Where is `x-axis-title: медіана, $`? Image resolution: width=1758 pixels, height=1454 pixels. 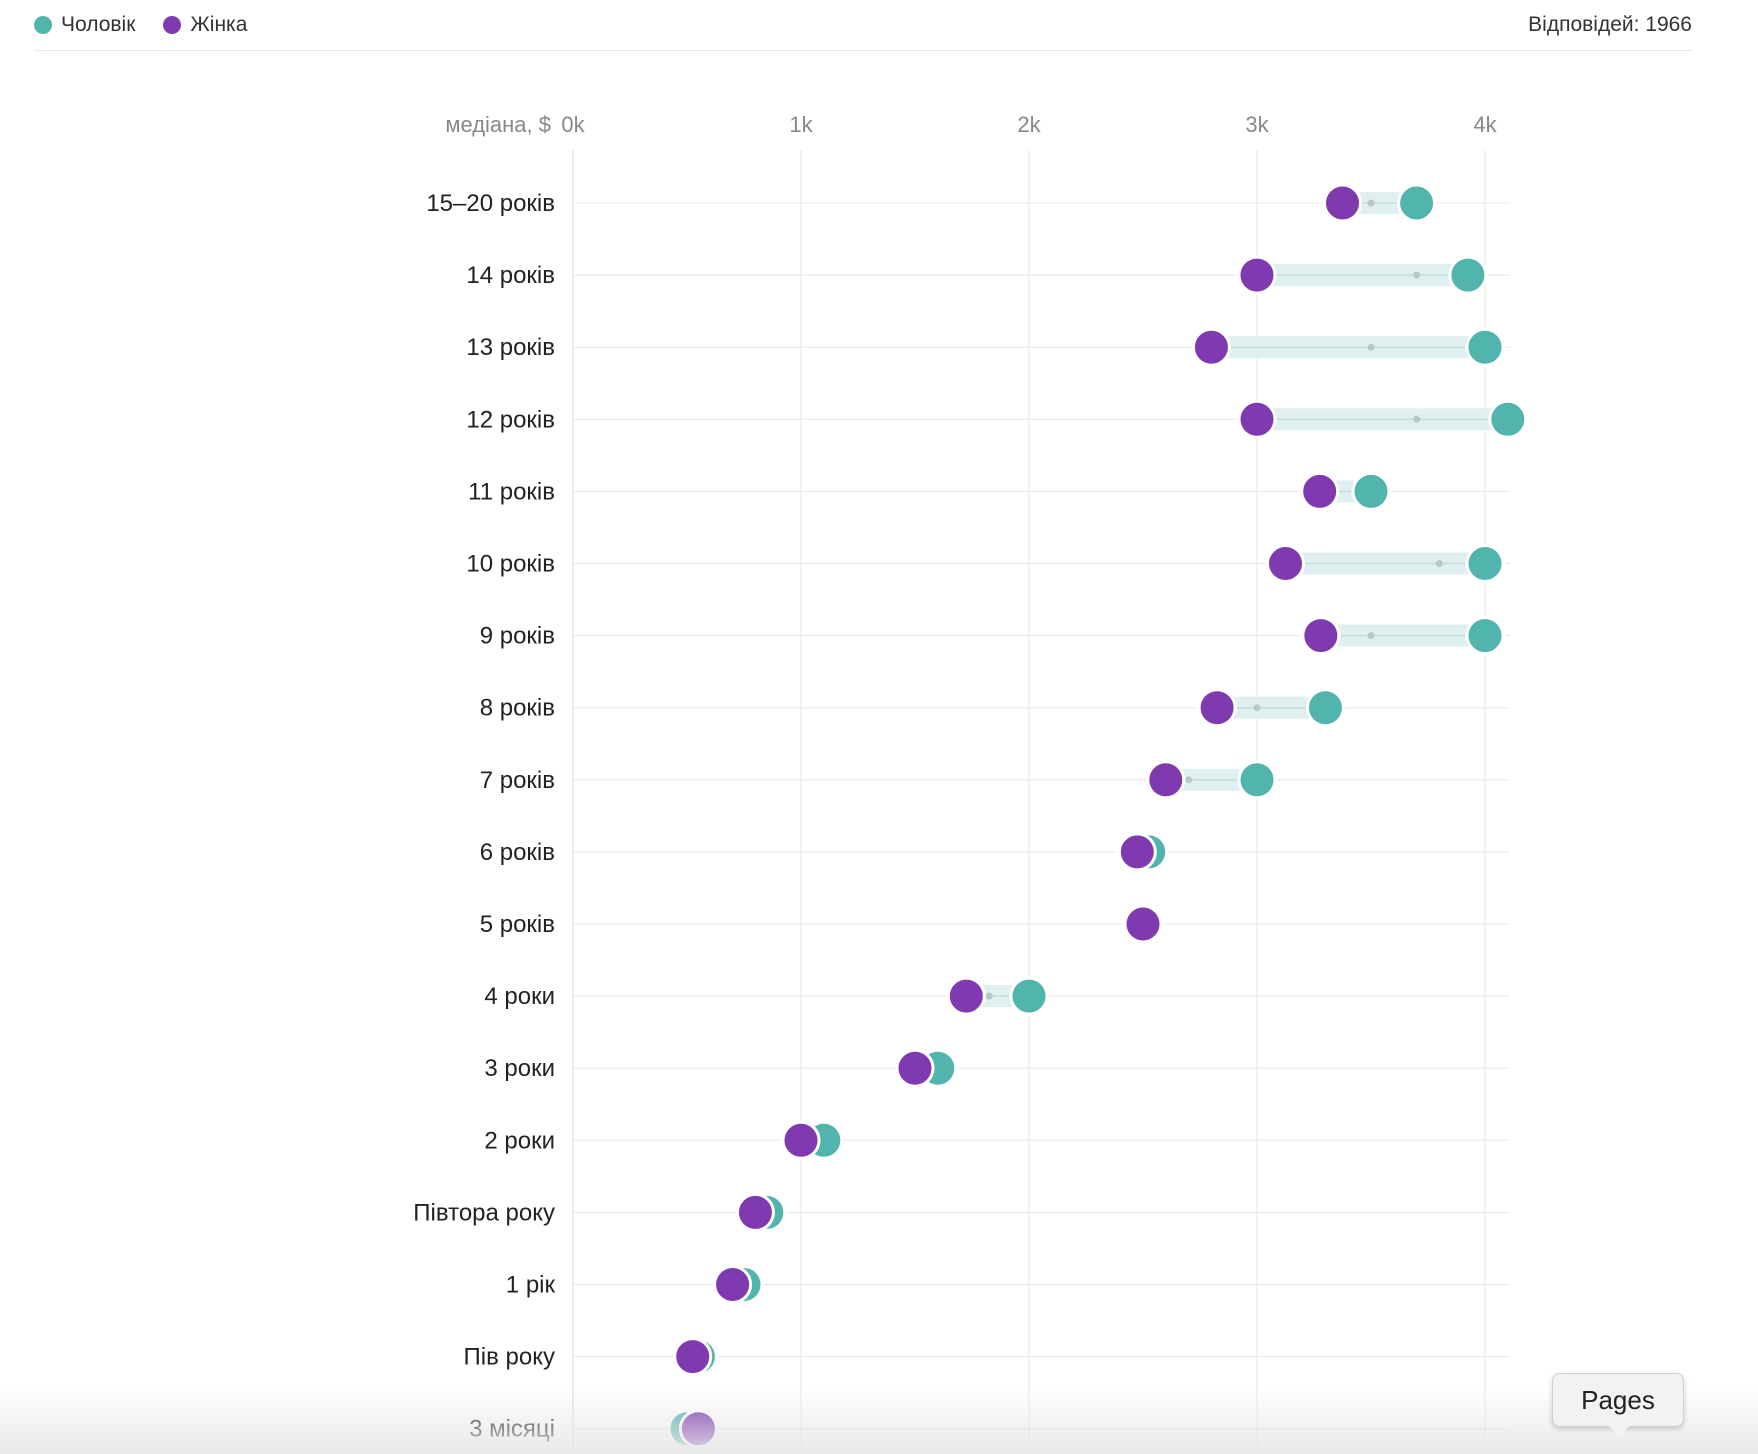 x-axis-title: медіана, $ is located at coordinates (498, 124).